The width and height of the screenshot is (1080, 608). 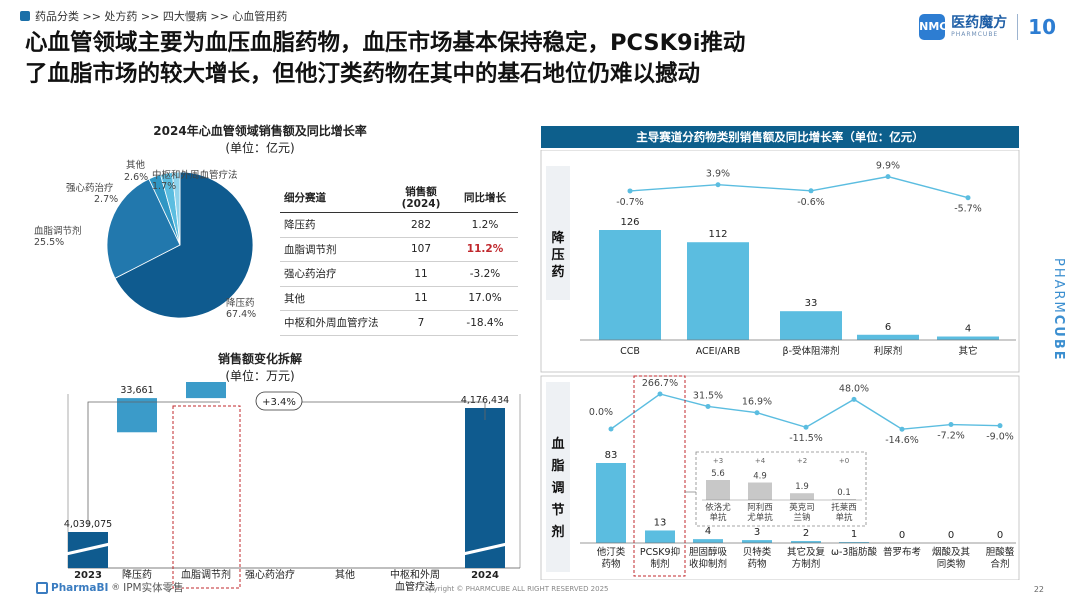 What do you see at coordinates (1038, 589) in the screenshot?
I see `page-number: 22` at bounding box center [1038, 589].